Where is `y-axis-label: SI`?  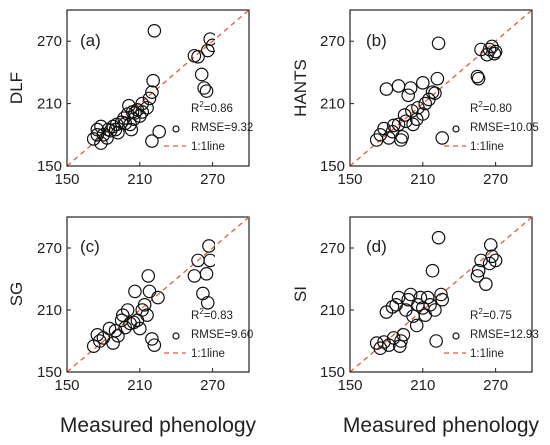
y-axis-label: SI is located at coordinates (300, 294).